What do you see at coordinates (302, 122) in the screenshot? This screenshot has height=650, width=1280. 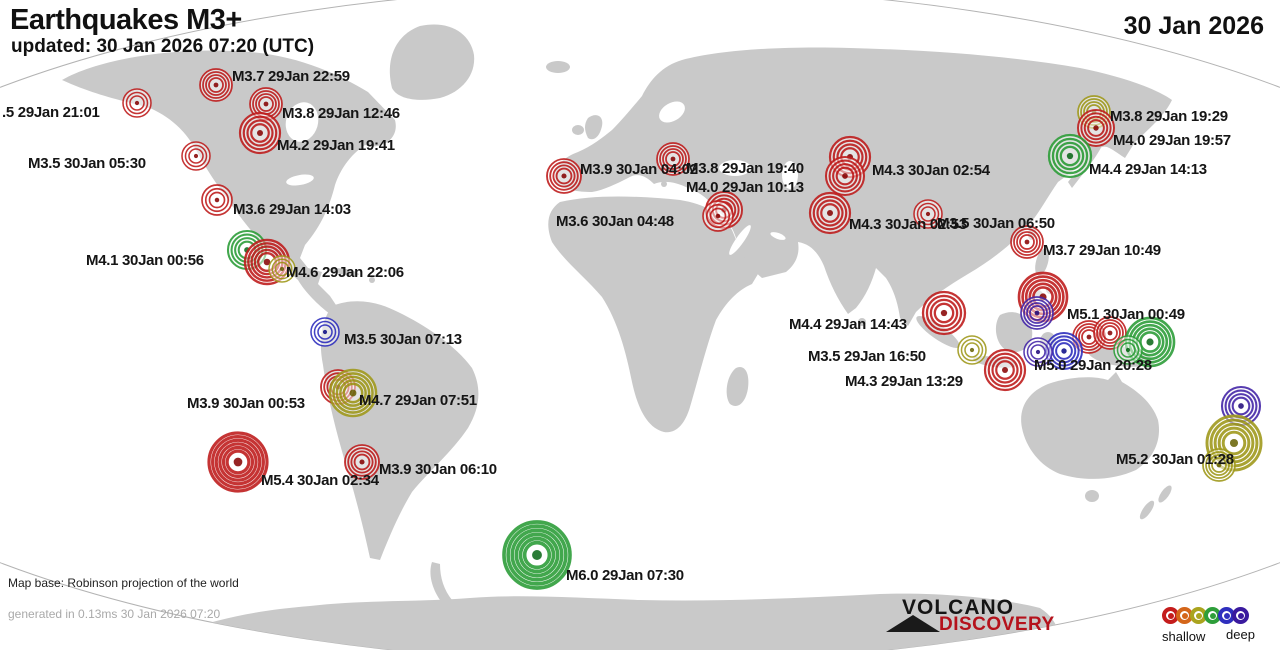 I see `sea-hudson-bay` at bounding box center [302, 122].